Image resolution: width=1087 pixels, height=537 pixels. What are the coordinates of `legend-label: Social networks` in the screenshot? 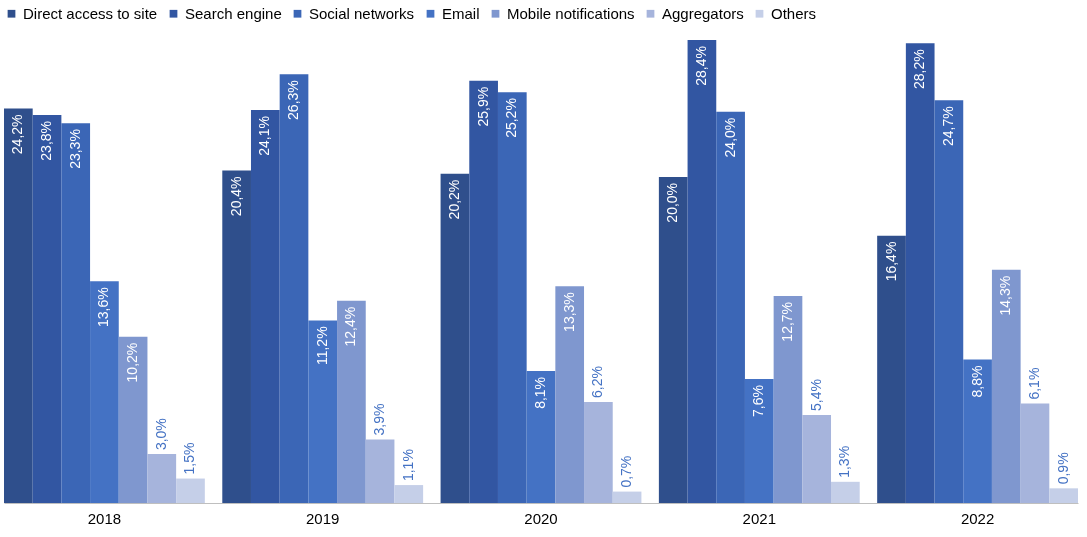 It's located at (362, 13).